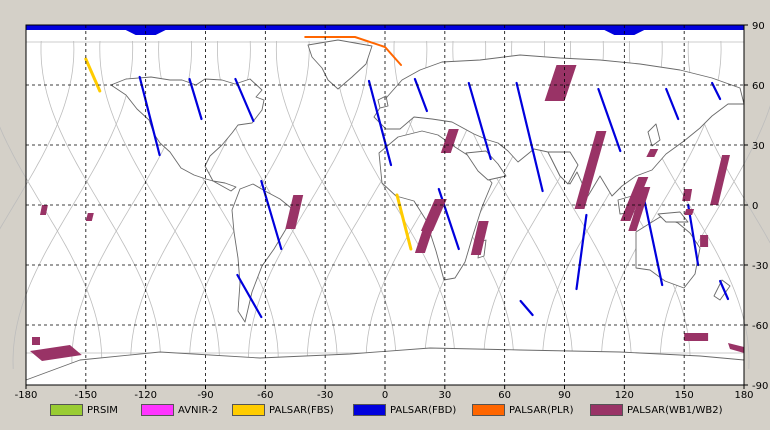 This screenshot has width=770, height=430. What do you see at coordinates (26, 395) in the screenshot?
I see `x-tick-label: -180` at bounding box center [26, 395].